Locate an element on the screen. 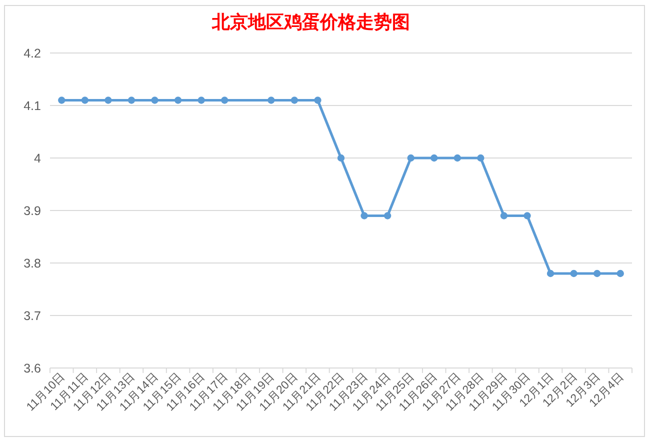  ytick: 3.7 is located at coordinates (32, 316).